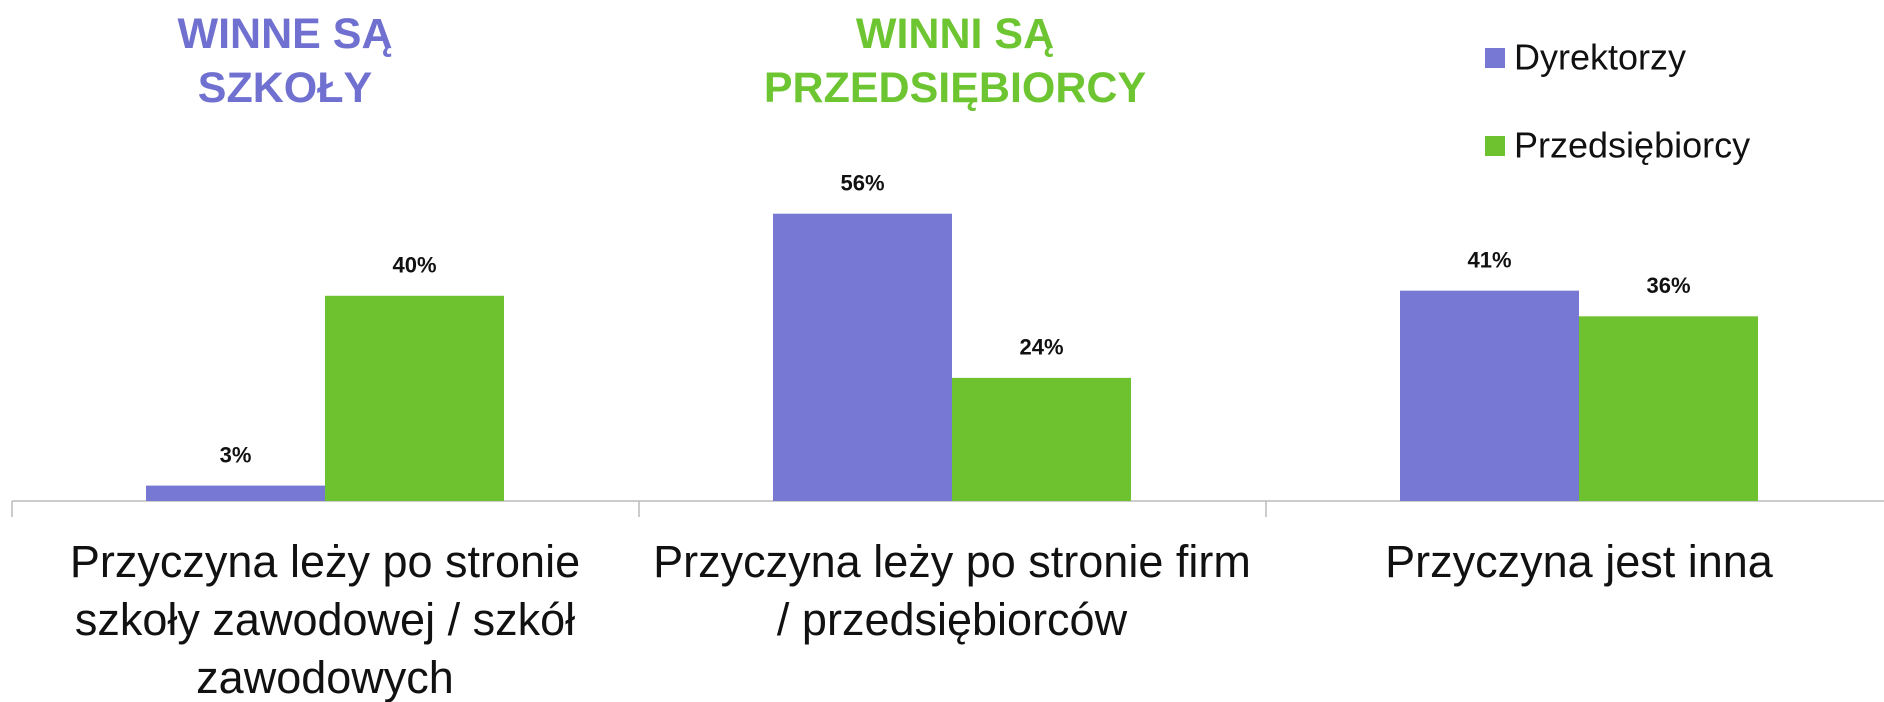 The height and width of the screenshot is (702, 1884). Describe the element at coordinates (1600, 57) in the screenshot. I see `legend-label: Dyrektorzy` at that location.